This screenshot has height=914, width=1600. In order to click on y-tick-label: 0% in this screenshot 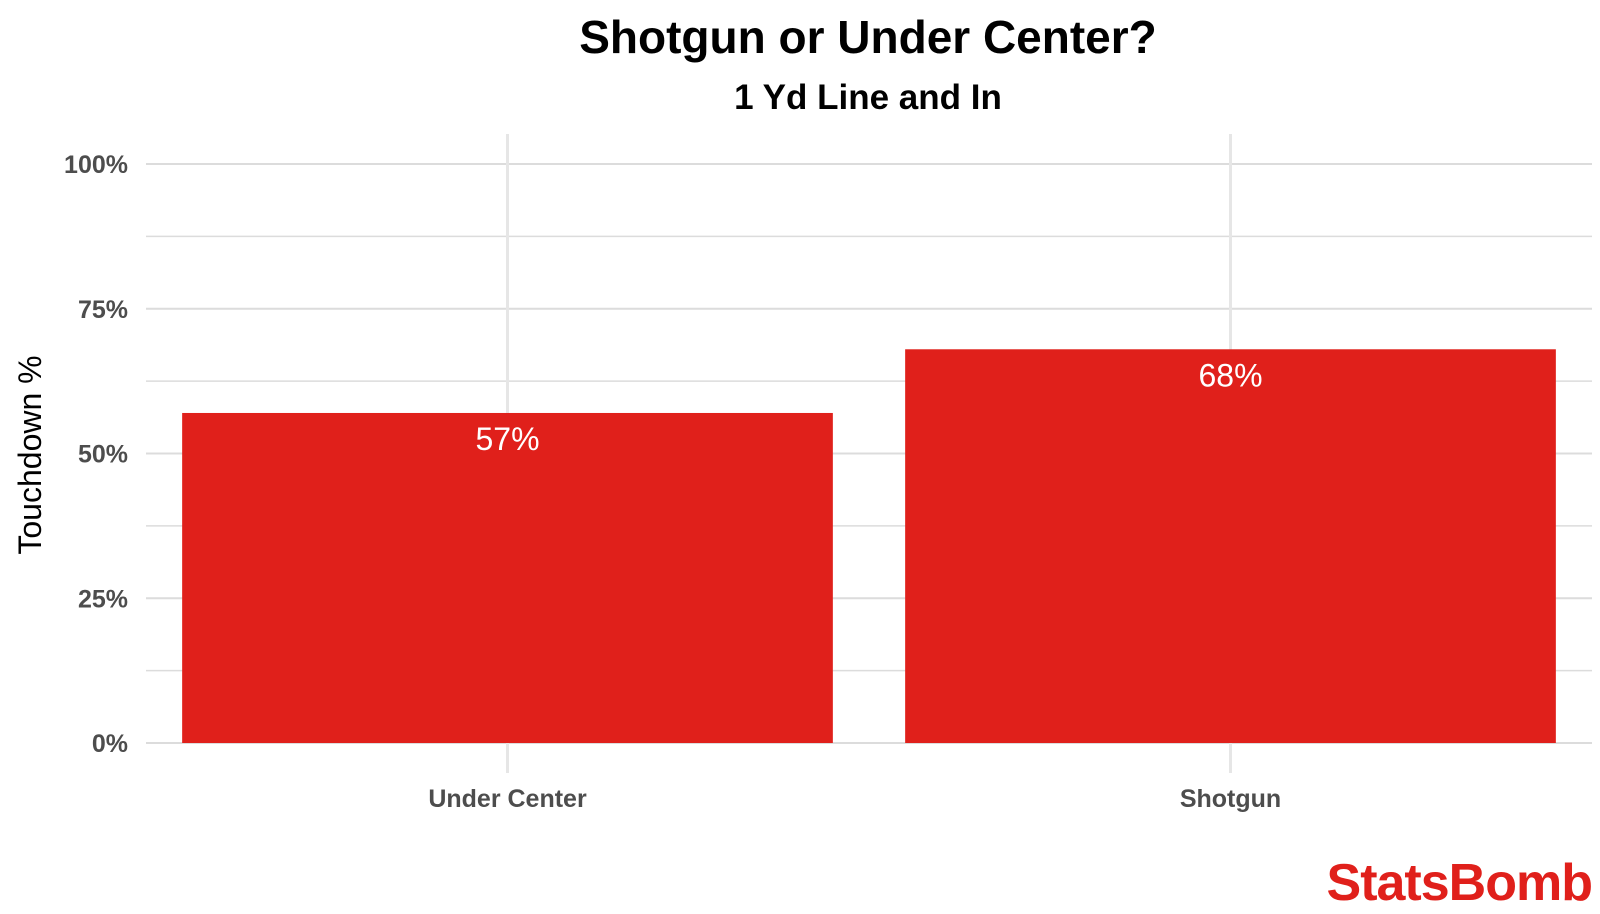, I will do `click(110, 744)`.